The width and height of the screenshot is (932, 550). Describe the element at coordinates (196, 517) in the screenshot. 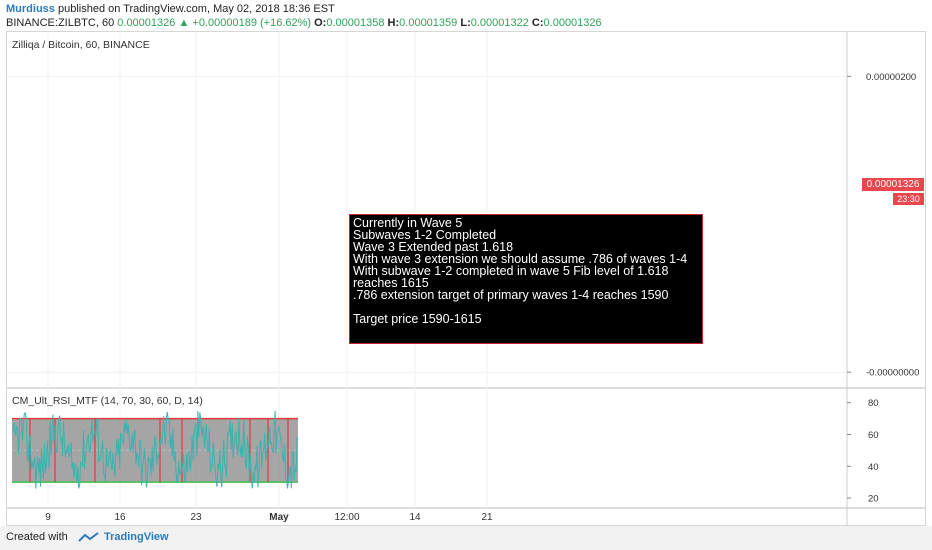

I see `x-tick-label: 23` at that location.